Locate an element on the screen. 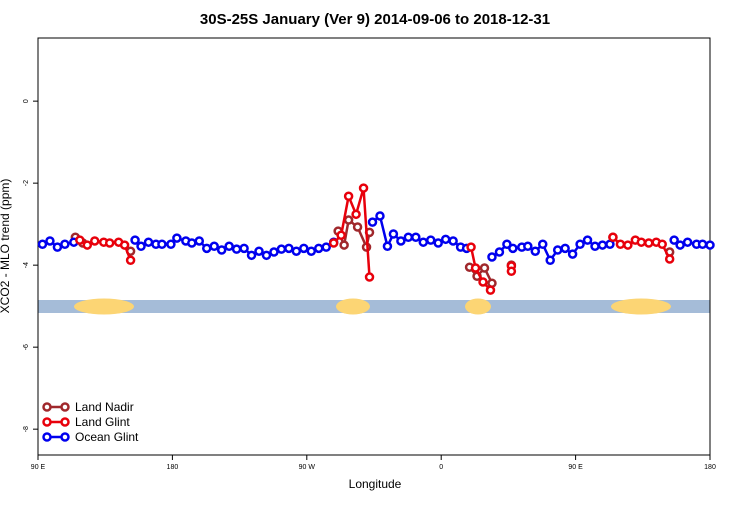 The width and height of the screenshot is (750, 505). y-tick-label: -4 is located at coordinates (26, 265).